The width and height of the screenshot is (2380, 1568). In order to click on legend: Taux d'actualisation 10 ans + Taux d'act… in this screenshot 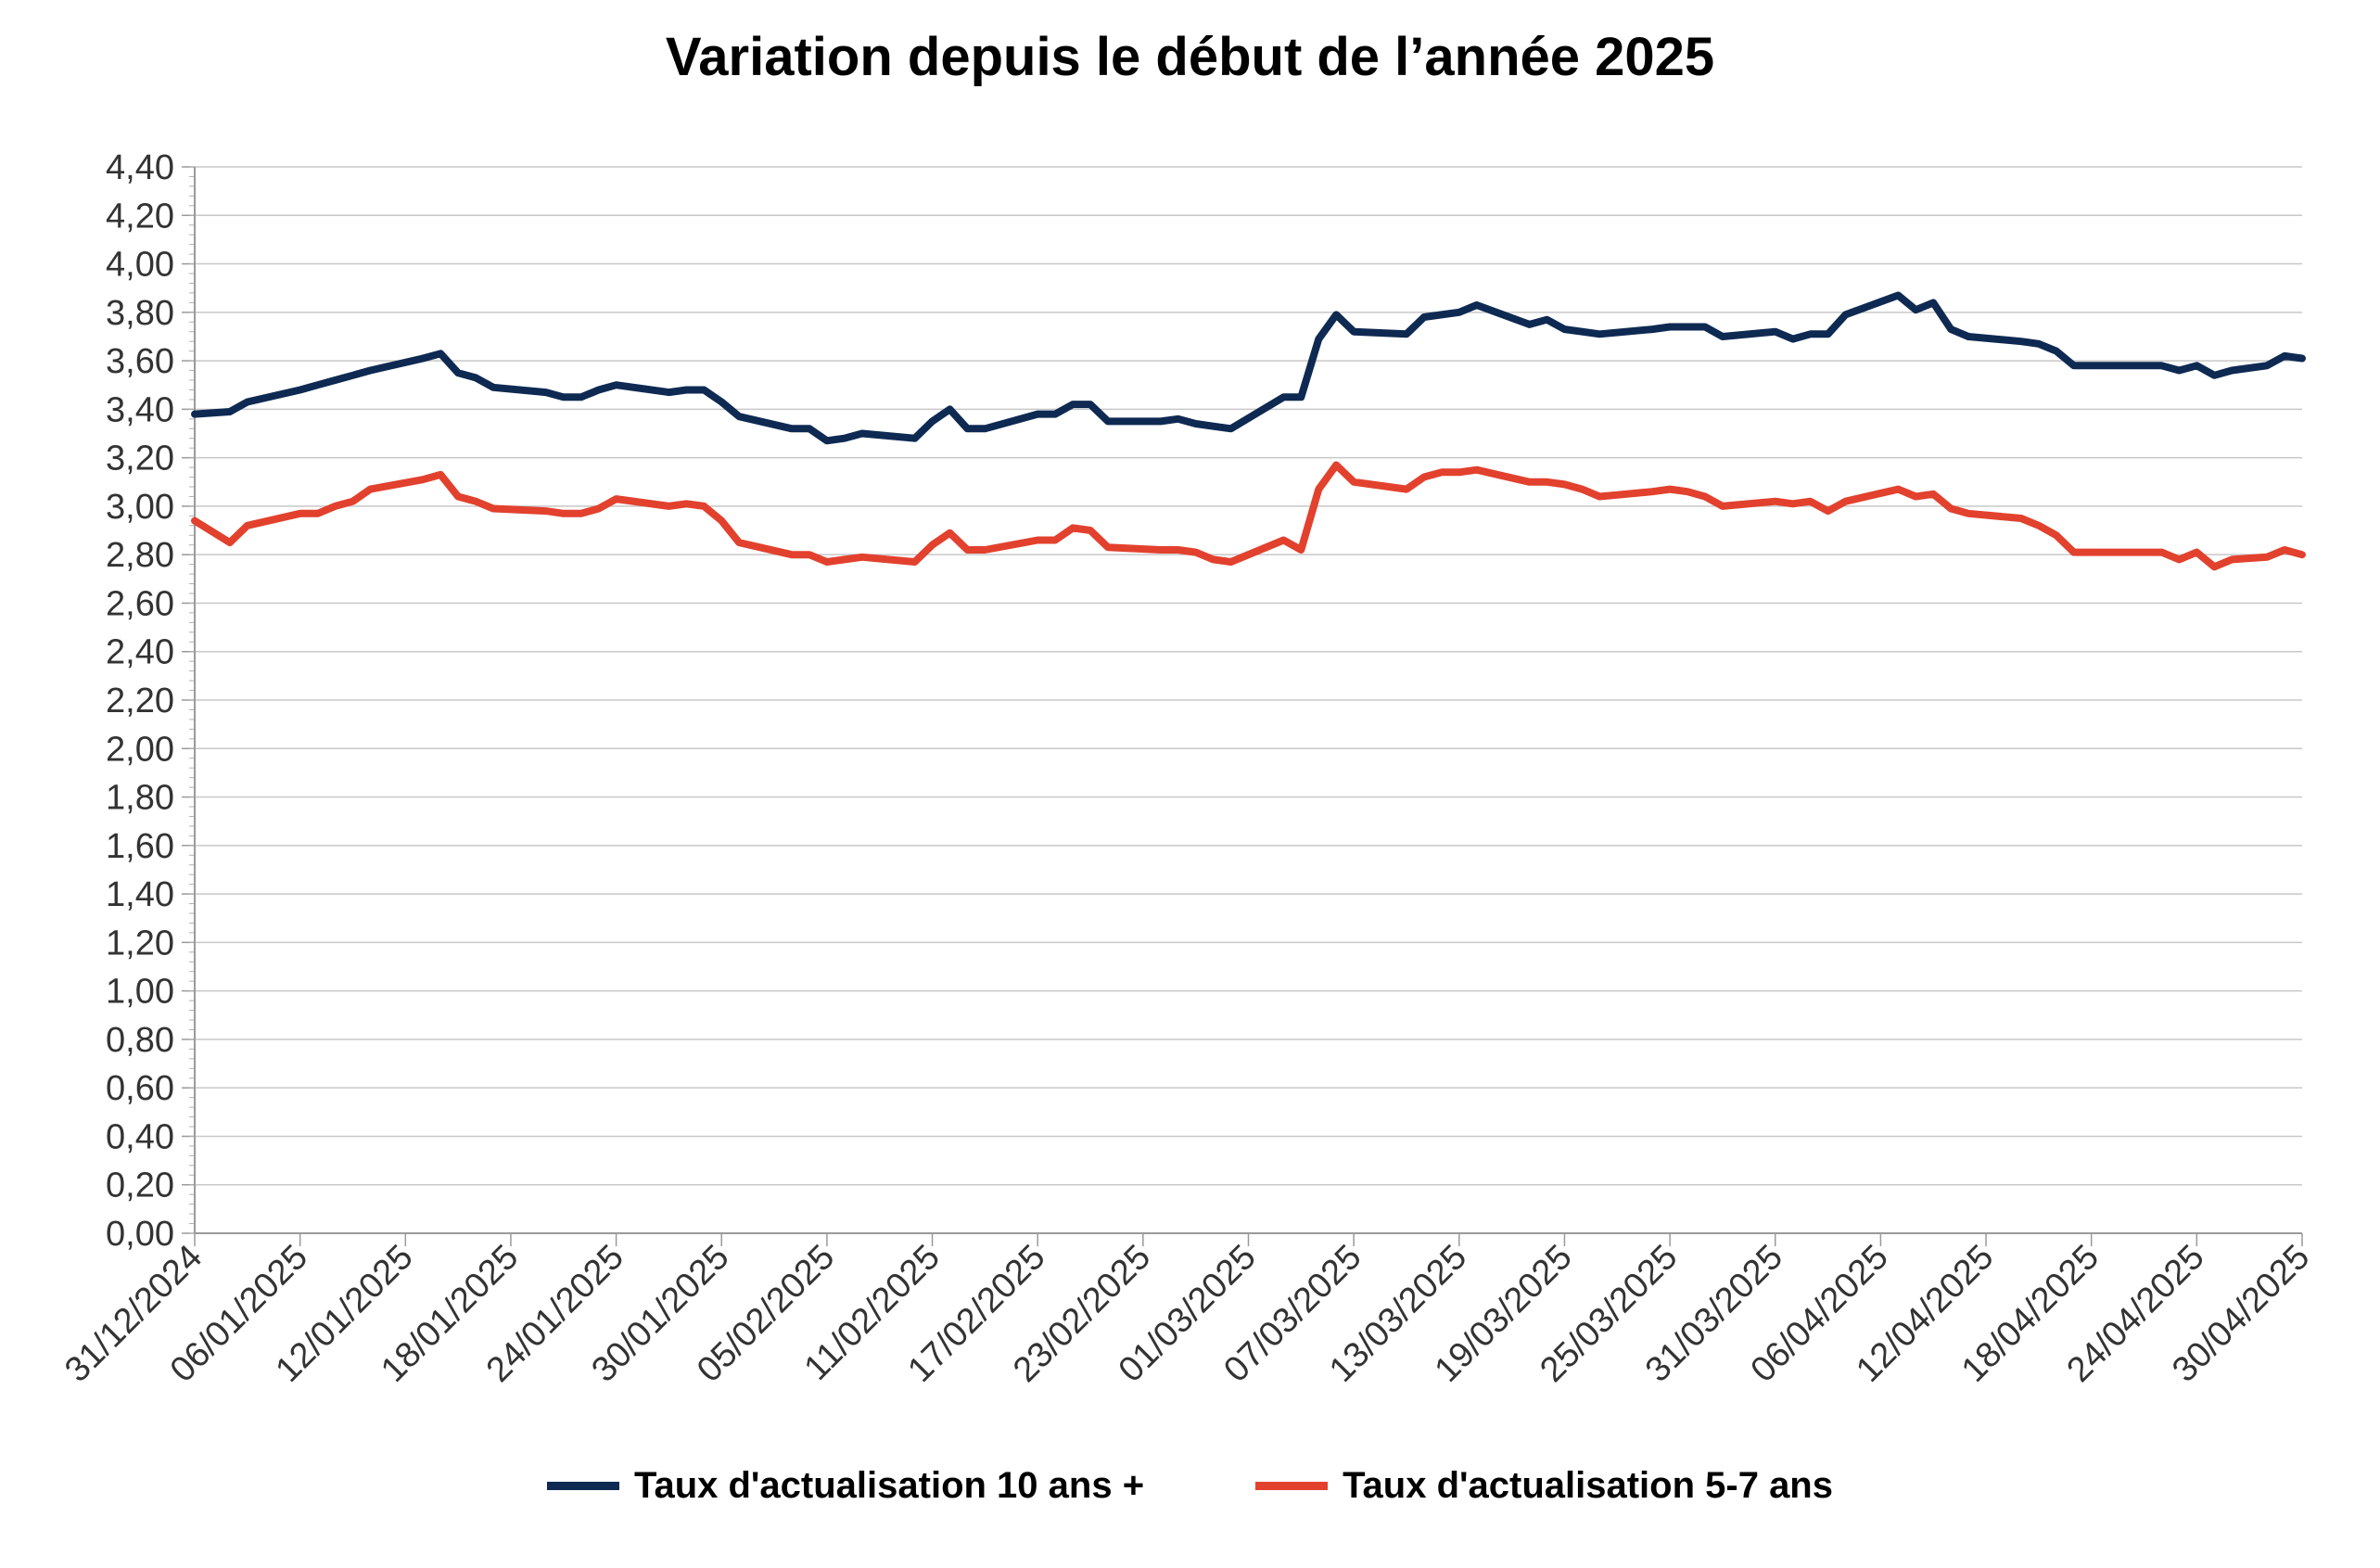, I will do `click(1190, 1486)`.